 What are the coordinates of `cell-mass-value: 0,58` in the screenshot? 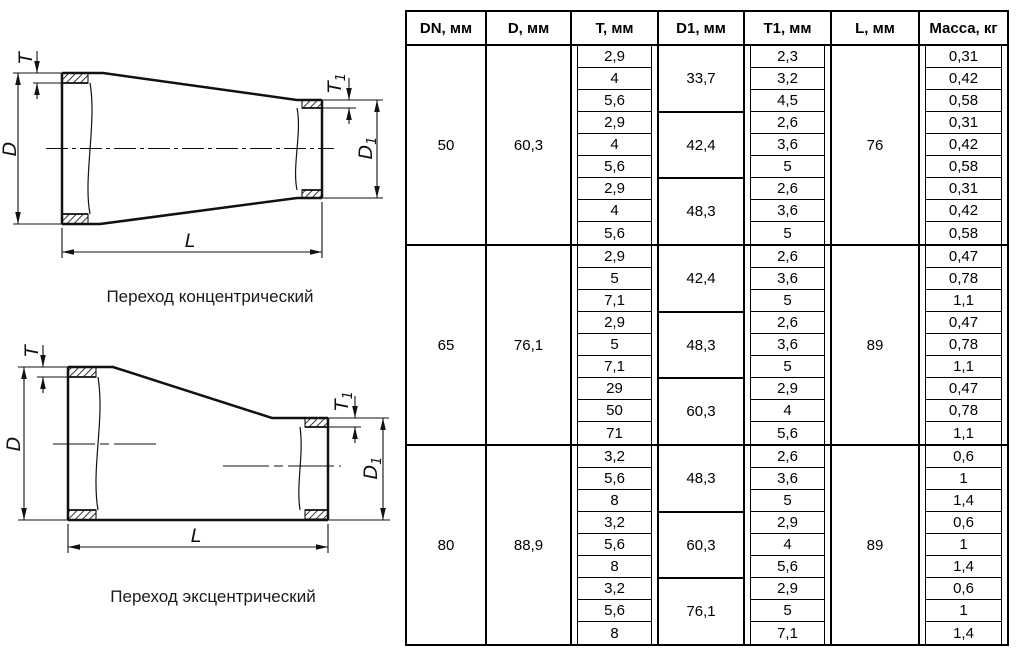 It's located at (963, 233).